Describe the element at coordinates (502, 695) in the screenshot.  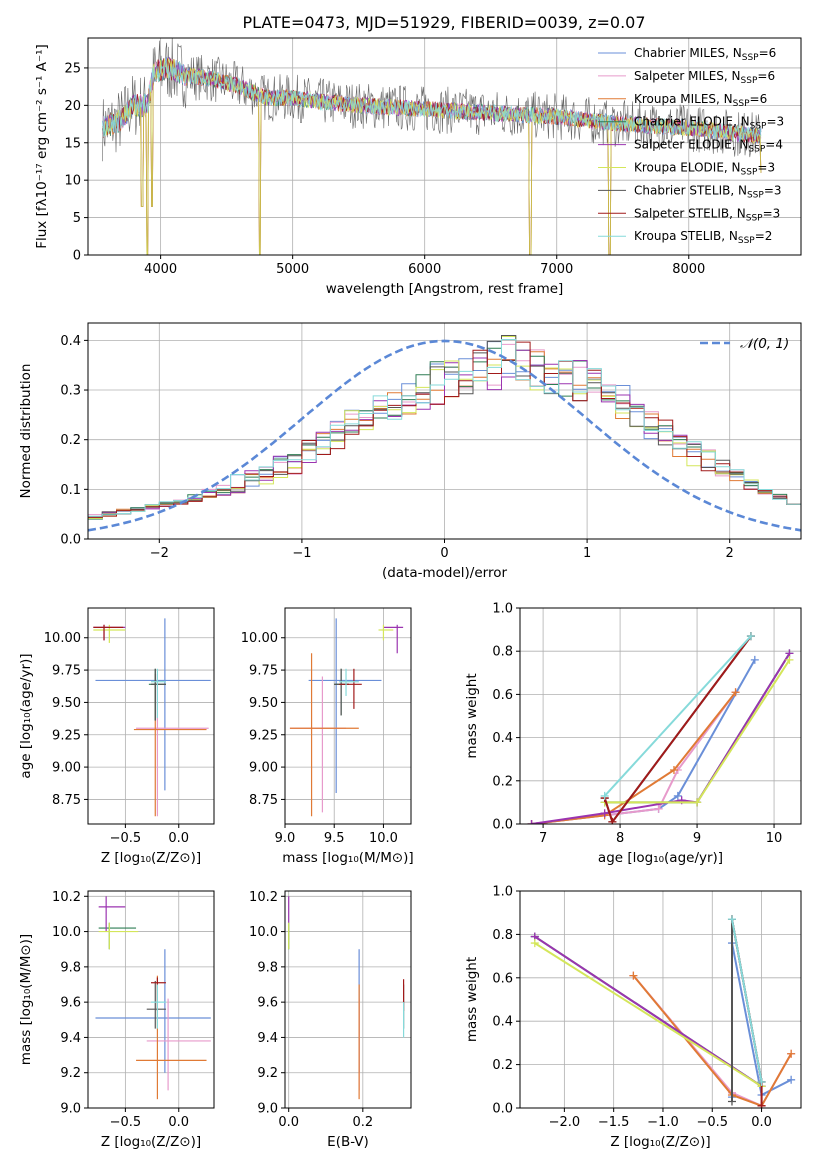
I see `y-tick-label: 0.6` at that location.